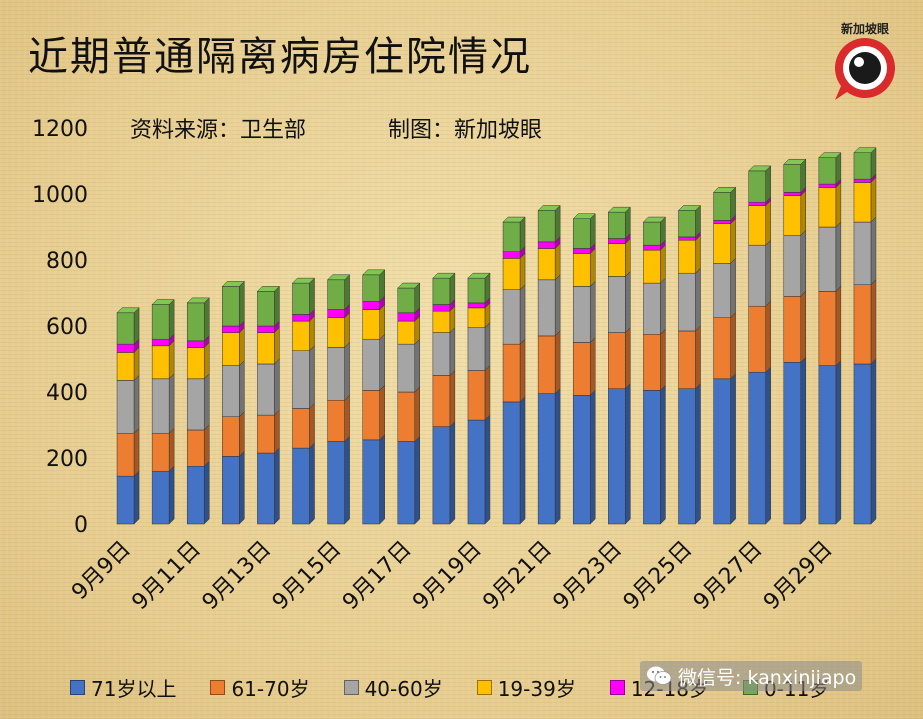 The height and width of the screenshot is (719, 923). I want to click on wechat-watermark: 微信号: kanxinjiapo, so click(751, 676).